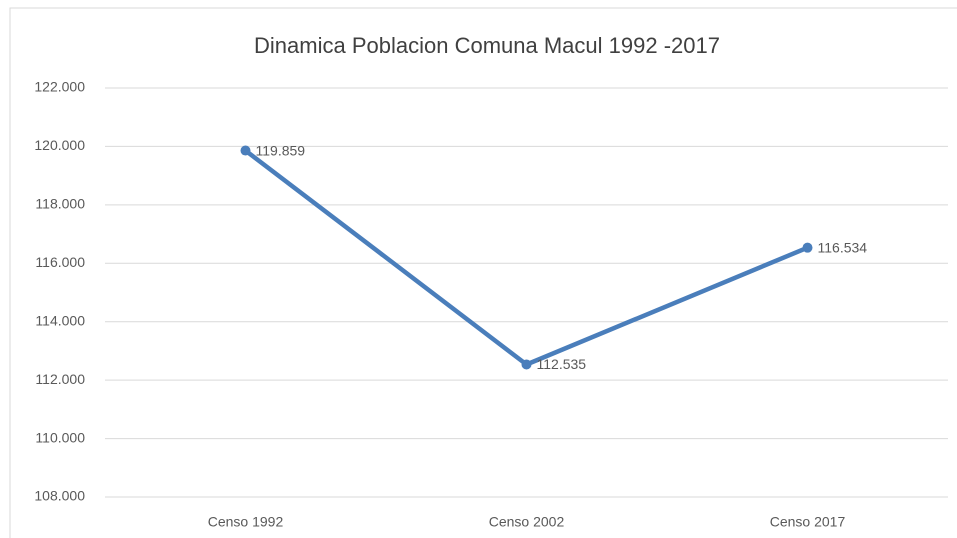  I want to click on x-tick-label: Censo 1992, so click(246, 522).